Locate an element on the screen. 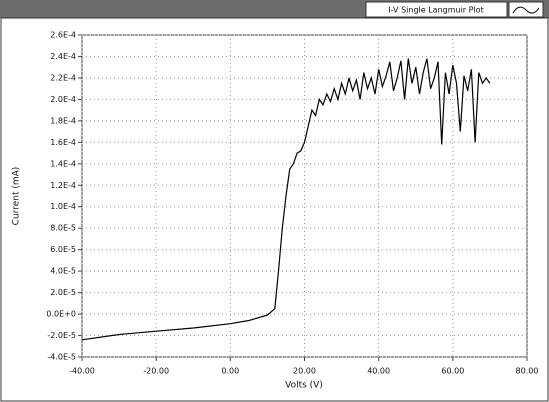 The image size is (549, 402). legend-box is located at coordinates (436, 9).